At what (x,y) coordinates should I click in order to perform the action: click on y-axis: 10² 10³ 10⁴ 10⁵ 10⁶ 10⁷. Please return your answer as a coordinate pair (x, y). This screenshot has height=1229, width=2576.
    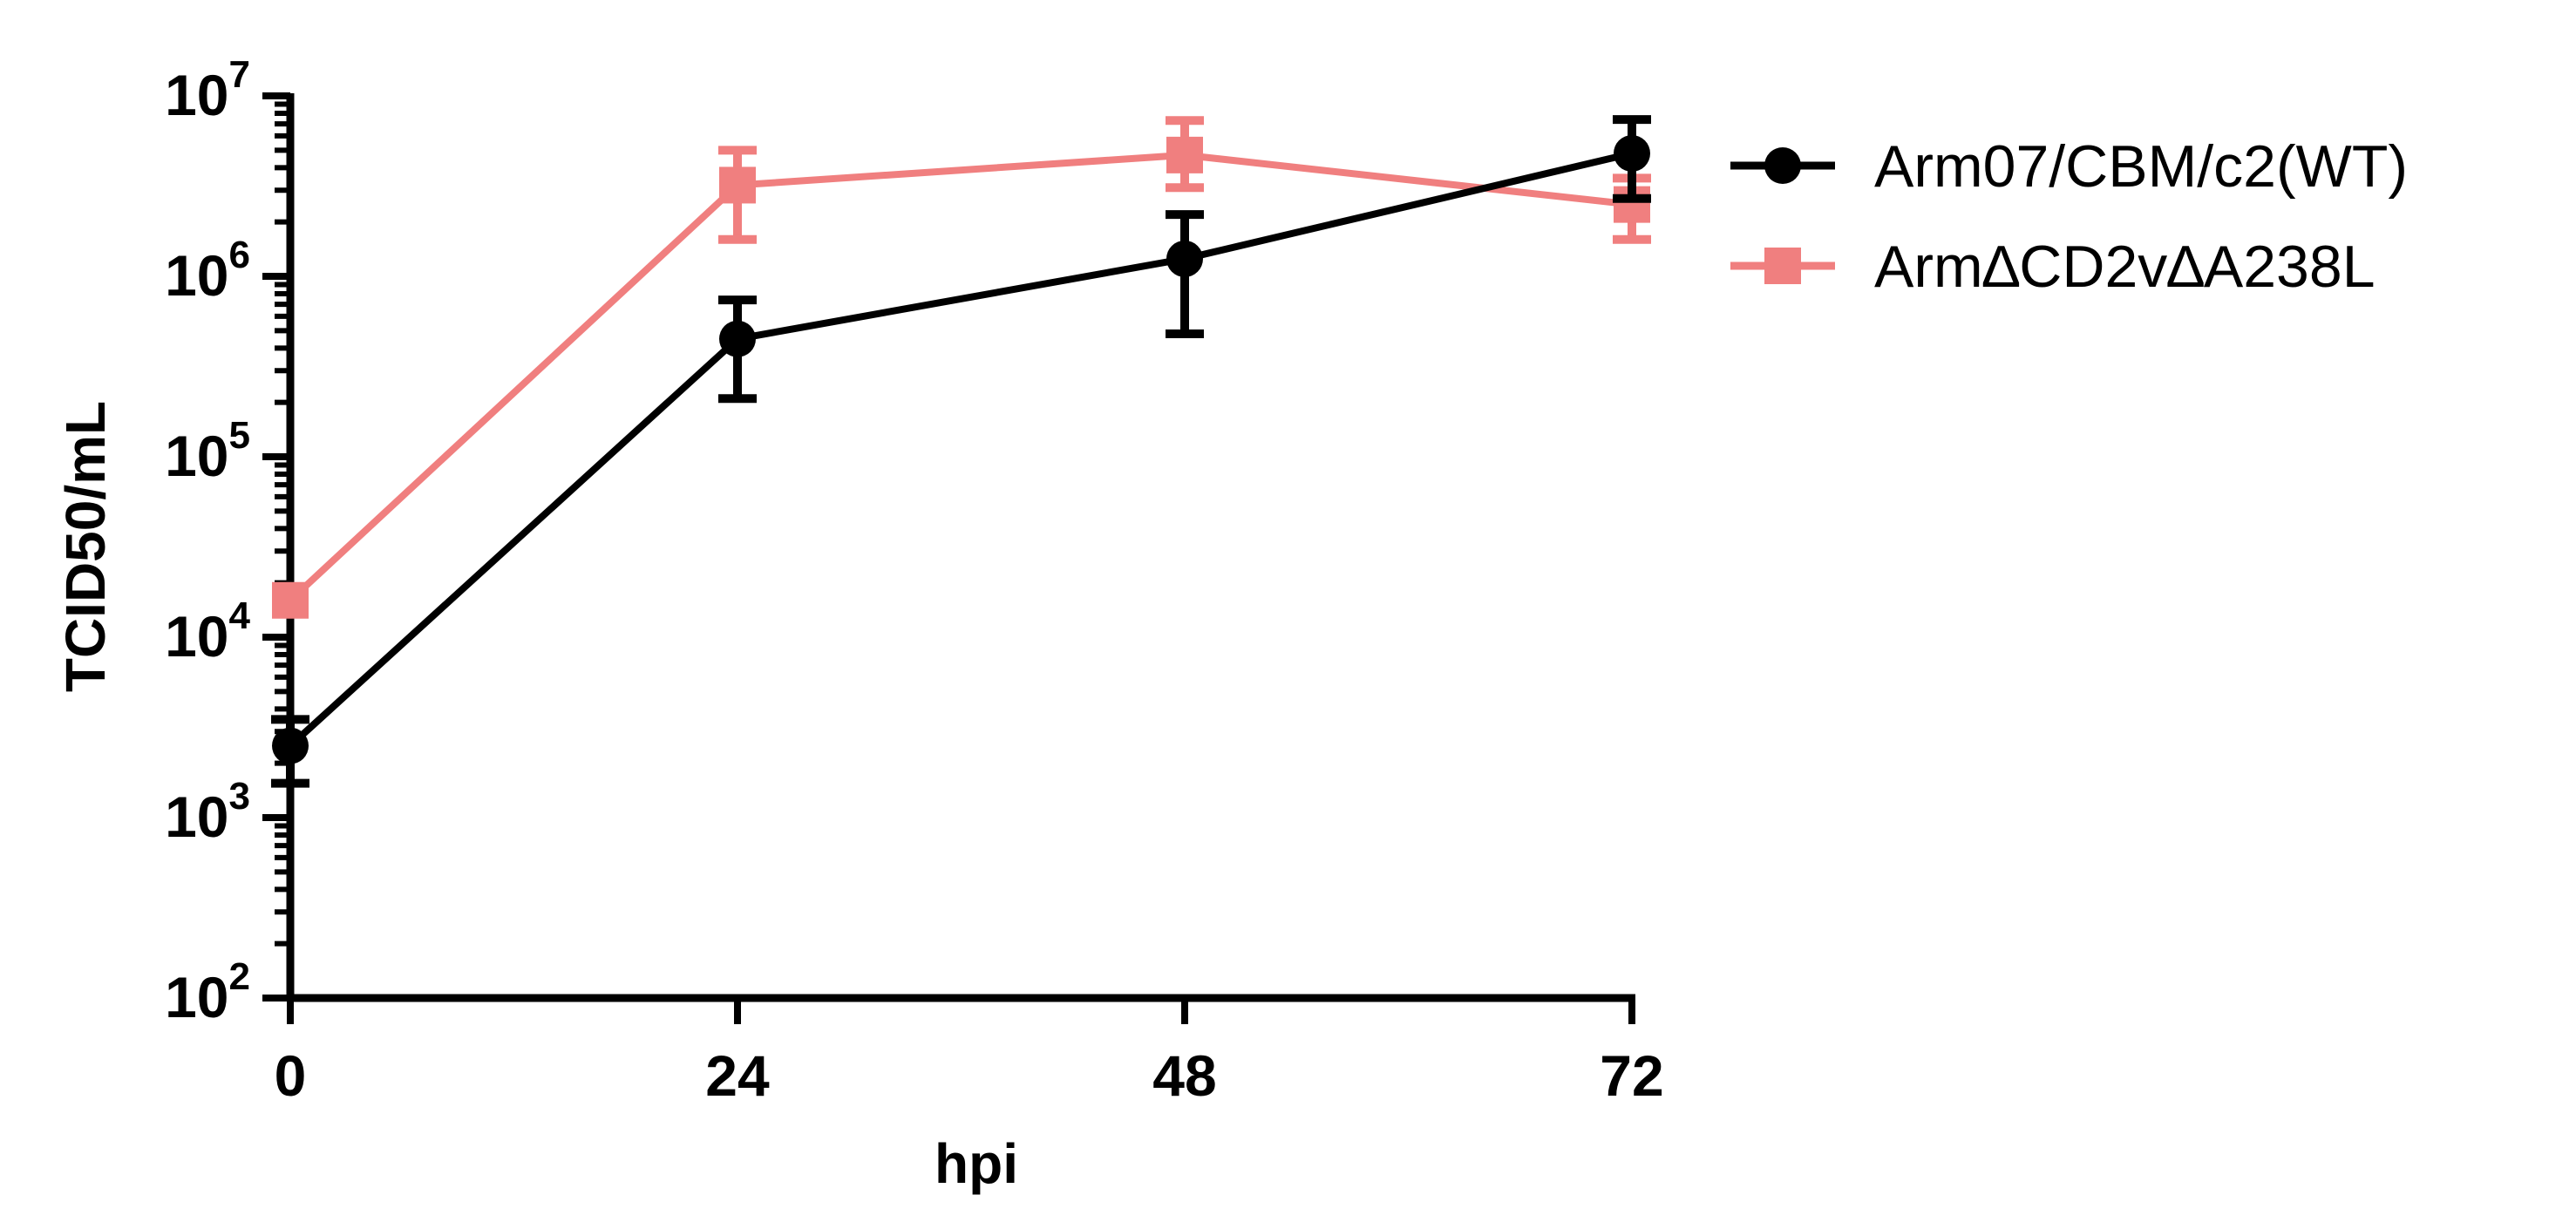
    Looking at the image, I should click on (230, 541).